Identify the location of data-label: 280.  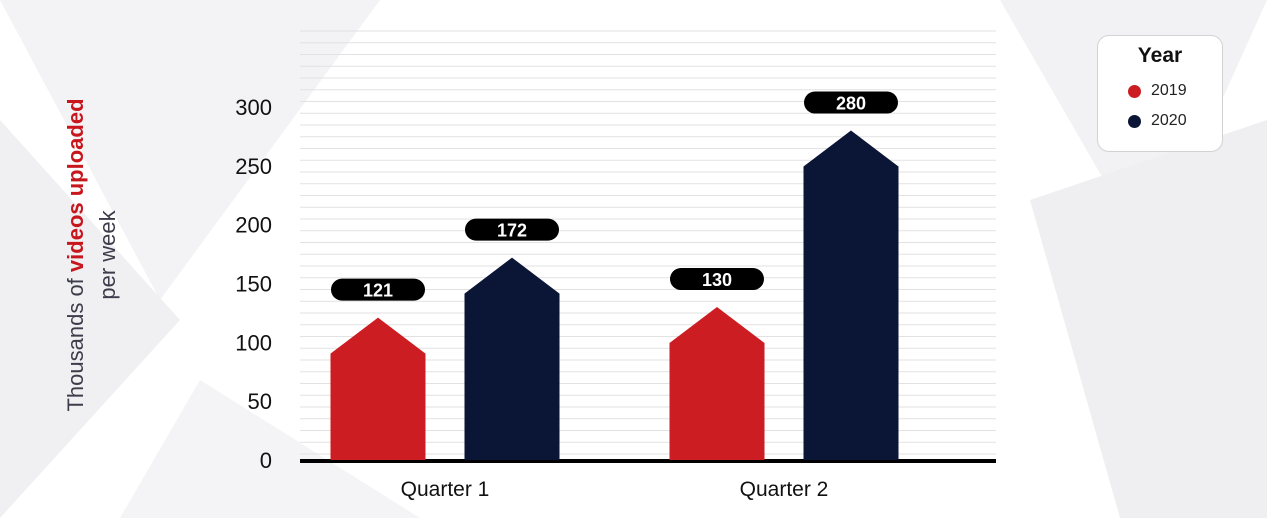
(851, 104).